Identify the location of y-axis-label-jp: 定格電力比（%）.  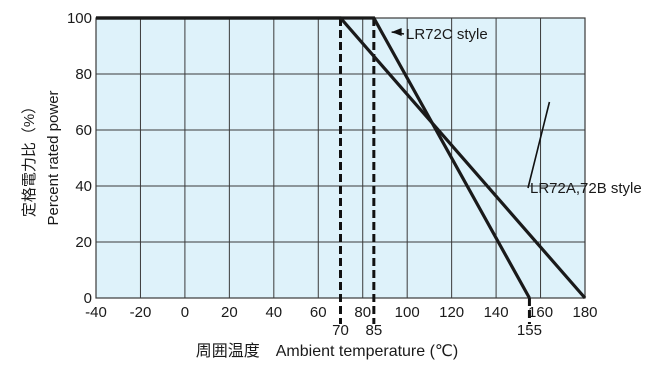
(29, 158).